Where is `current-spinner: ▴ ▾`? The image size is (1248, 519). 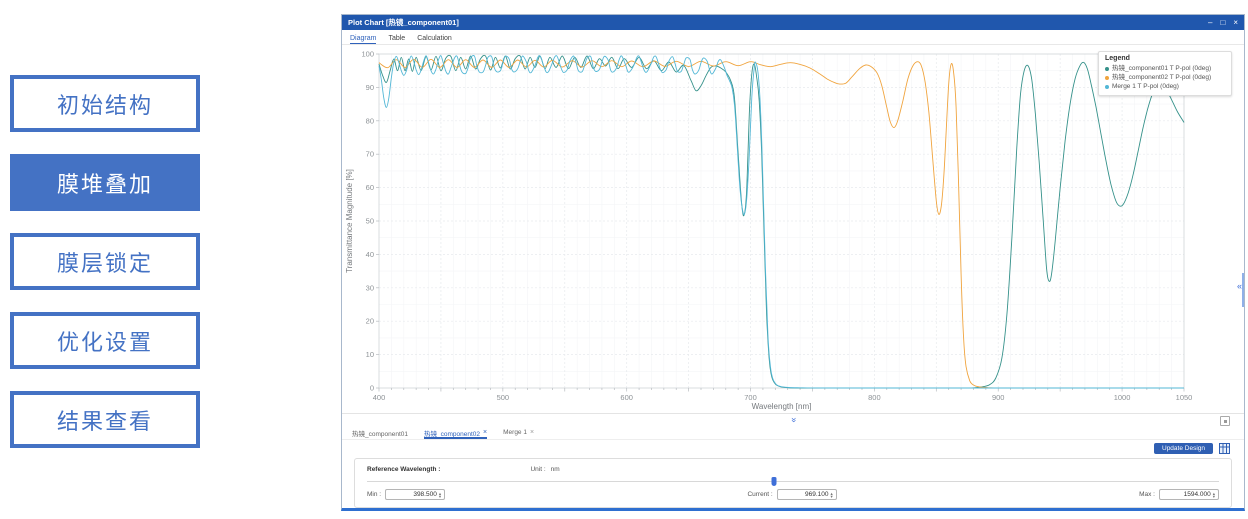
current-spinner: ▴ ▾ is located at coordinates (831, 494).